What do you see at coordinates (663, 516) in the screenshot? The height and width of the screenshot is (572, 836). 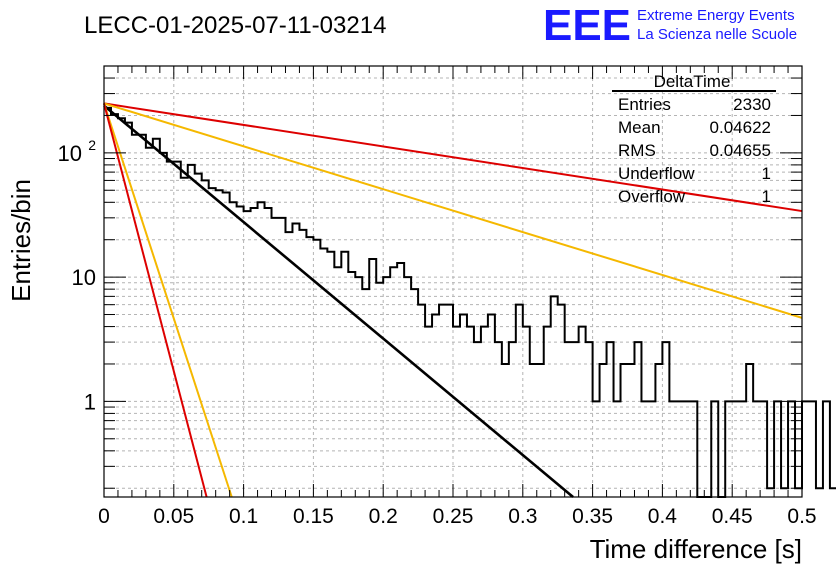 I see `x-tick-label: 0.4` at bounding box center [663, 516].